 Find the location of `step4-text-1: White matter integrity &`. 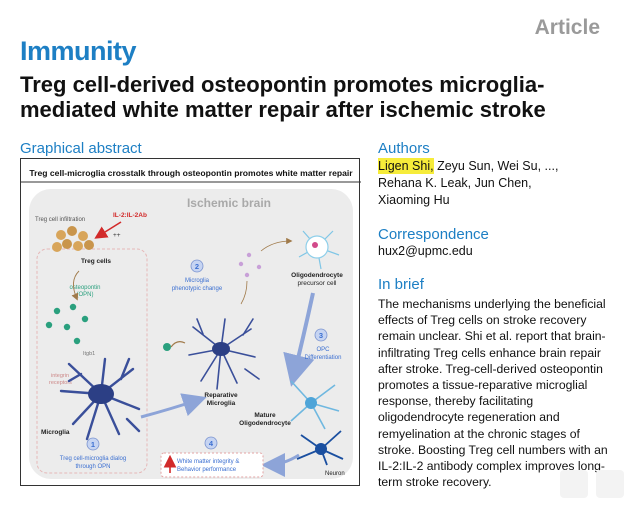

step4-text-1: White matter integrity & is located at coordinates (208, 462).